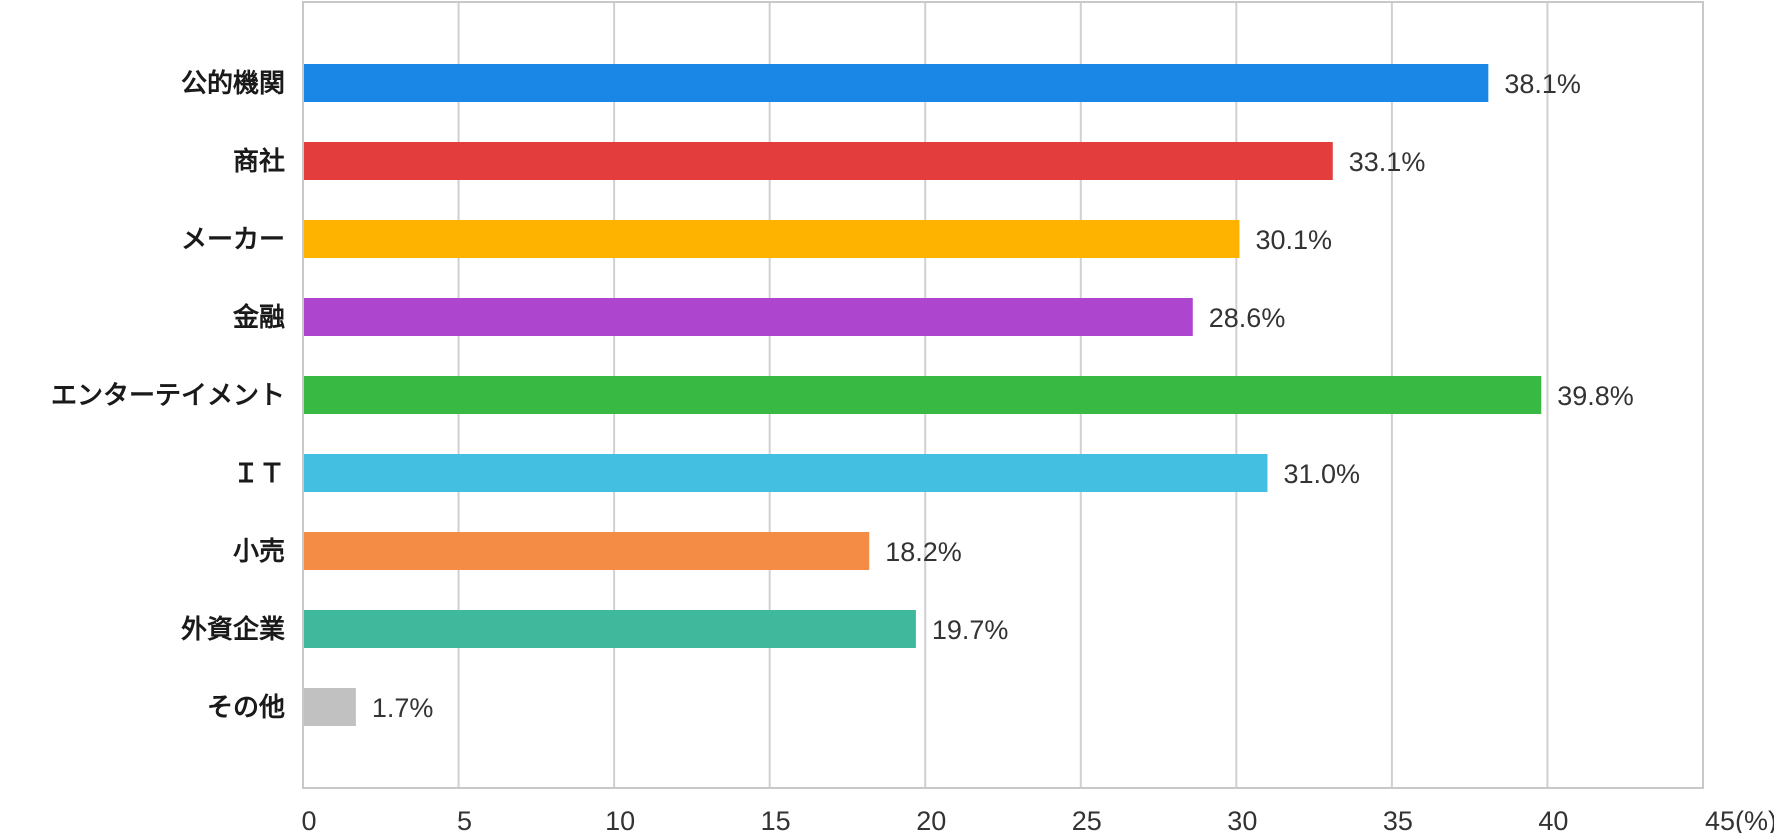 The height and width of the screenshot is (833, 1774). What do you see at coordinates (970, 630) in the screenshot?
I see `data-label: 19.7%` at bounding box center [970, 630].